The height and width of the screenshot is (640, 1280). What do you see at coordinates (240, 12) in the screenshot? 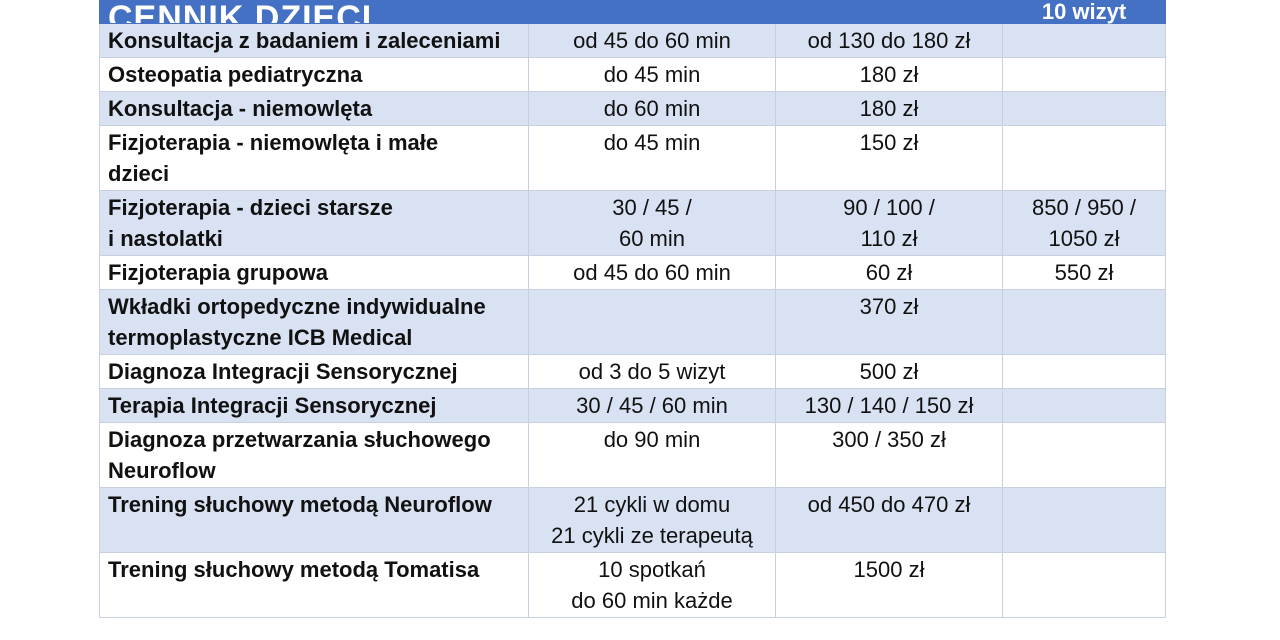
I see `table-title-text: CENNIK DZIECI` at bounding box center [240, 12].